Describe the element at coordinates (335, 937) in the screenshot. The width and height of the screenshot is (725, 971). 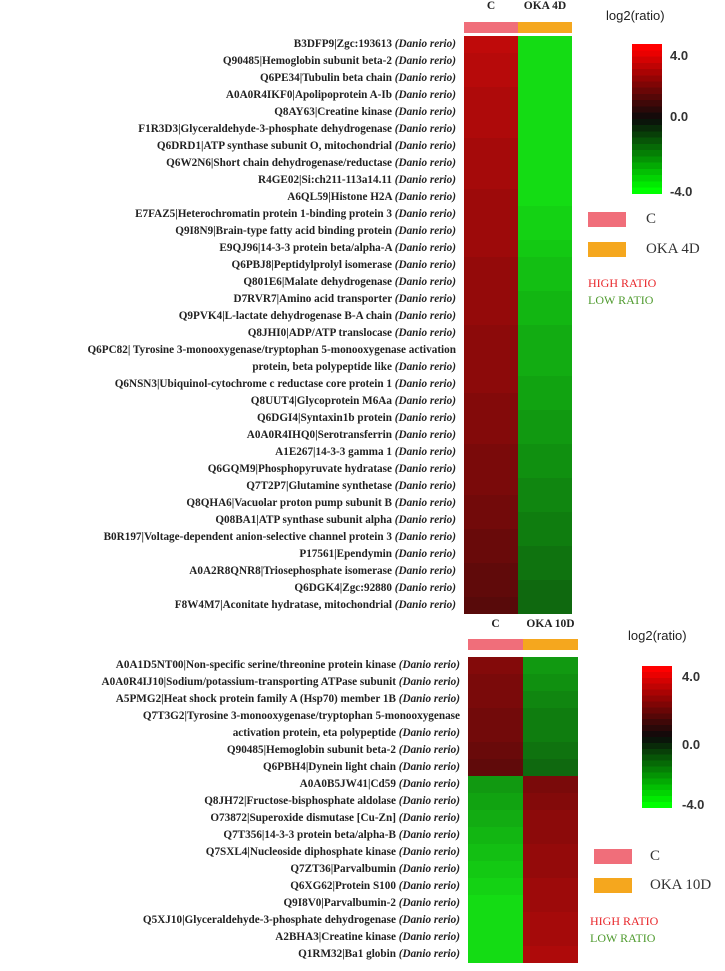
I see `row-label-text: A2BHA3|Creatine kinase` at that location.